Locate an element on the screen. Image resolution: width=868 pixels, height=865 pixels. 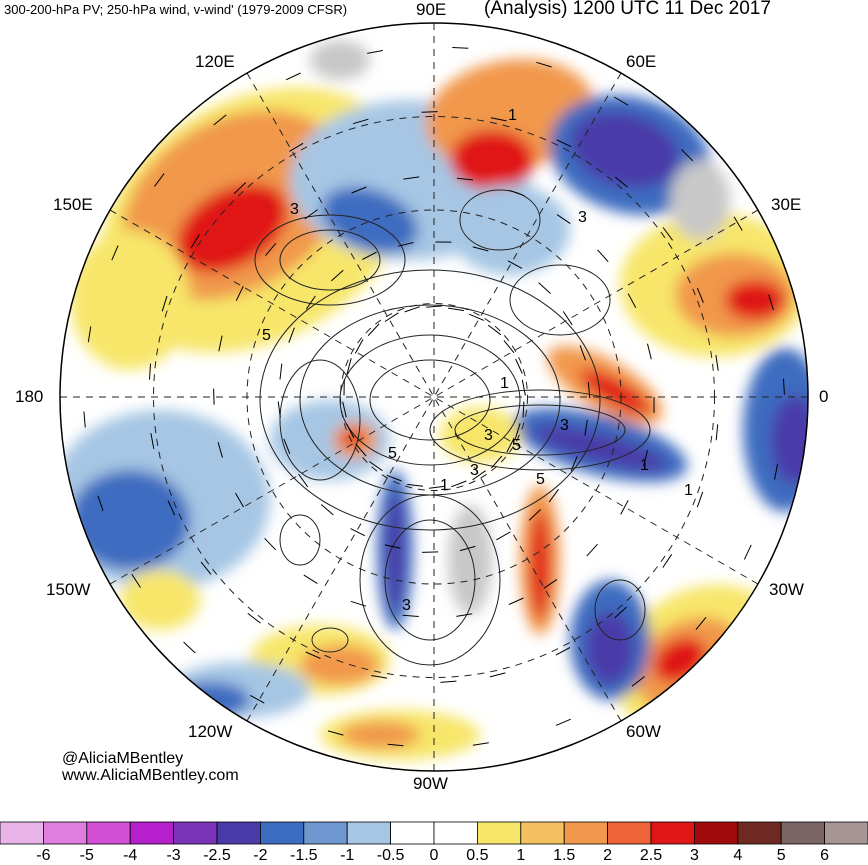
figure-right-title: (Analysis) 1200 UTC 11 Dec 2017 is located at coordinates (627, 9).